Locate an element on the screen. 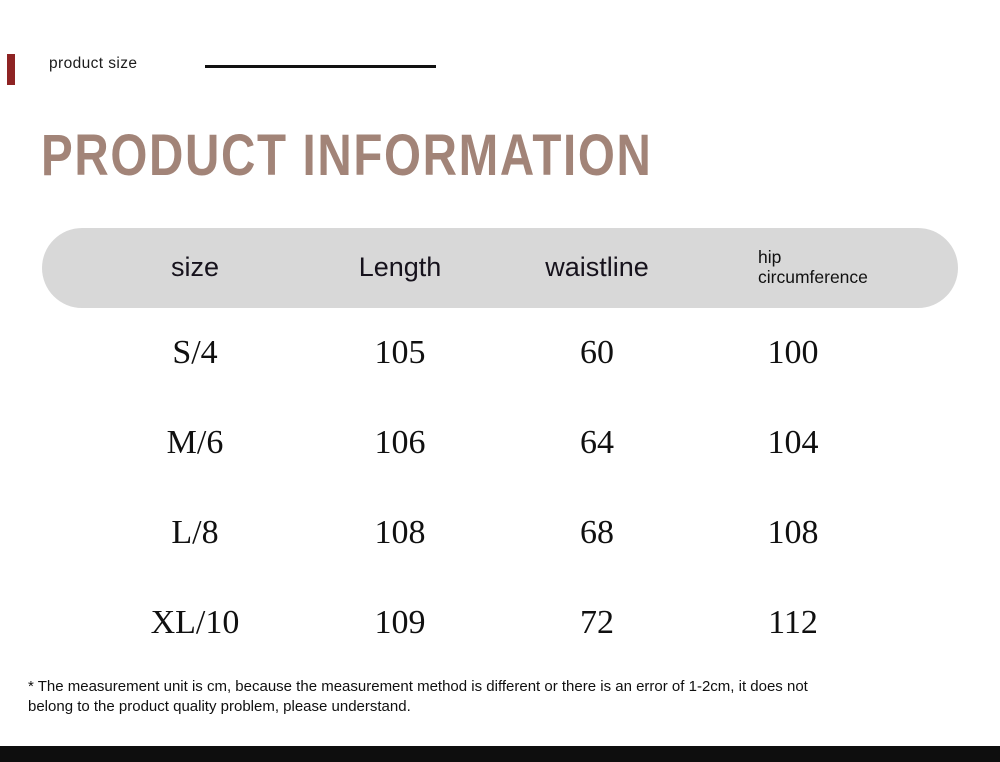 The height and width of the screenshot is (762, 1000). cell-waistline: 68 is located at coordinates (597, 532).